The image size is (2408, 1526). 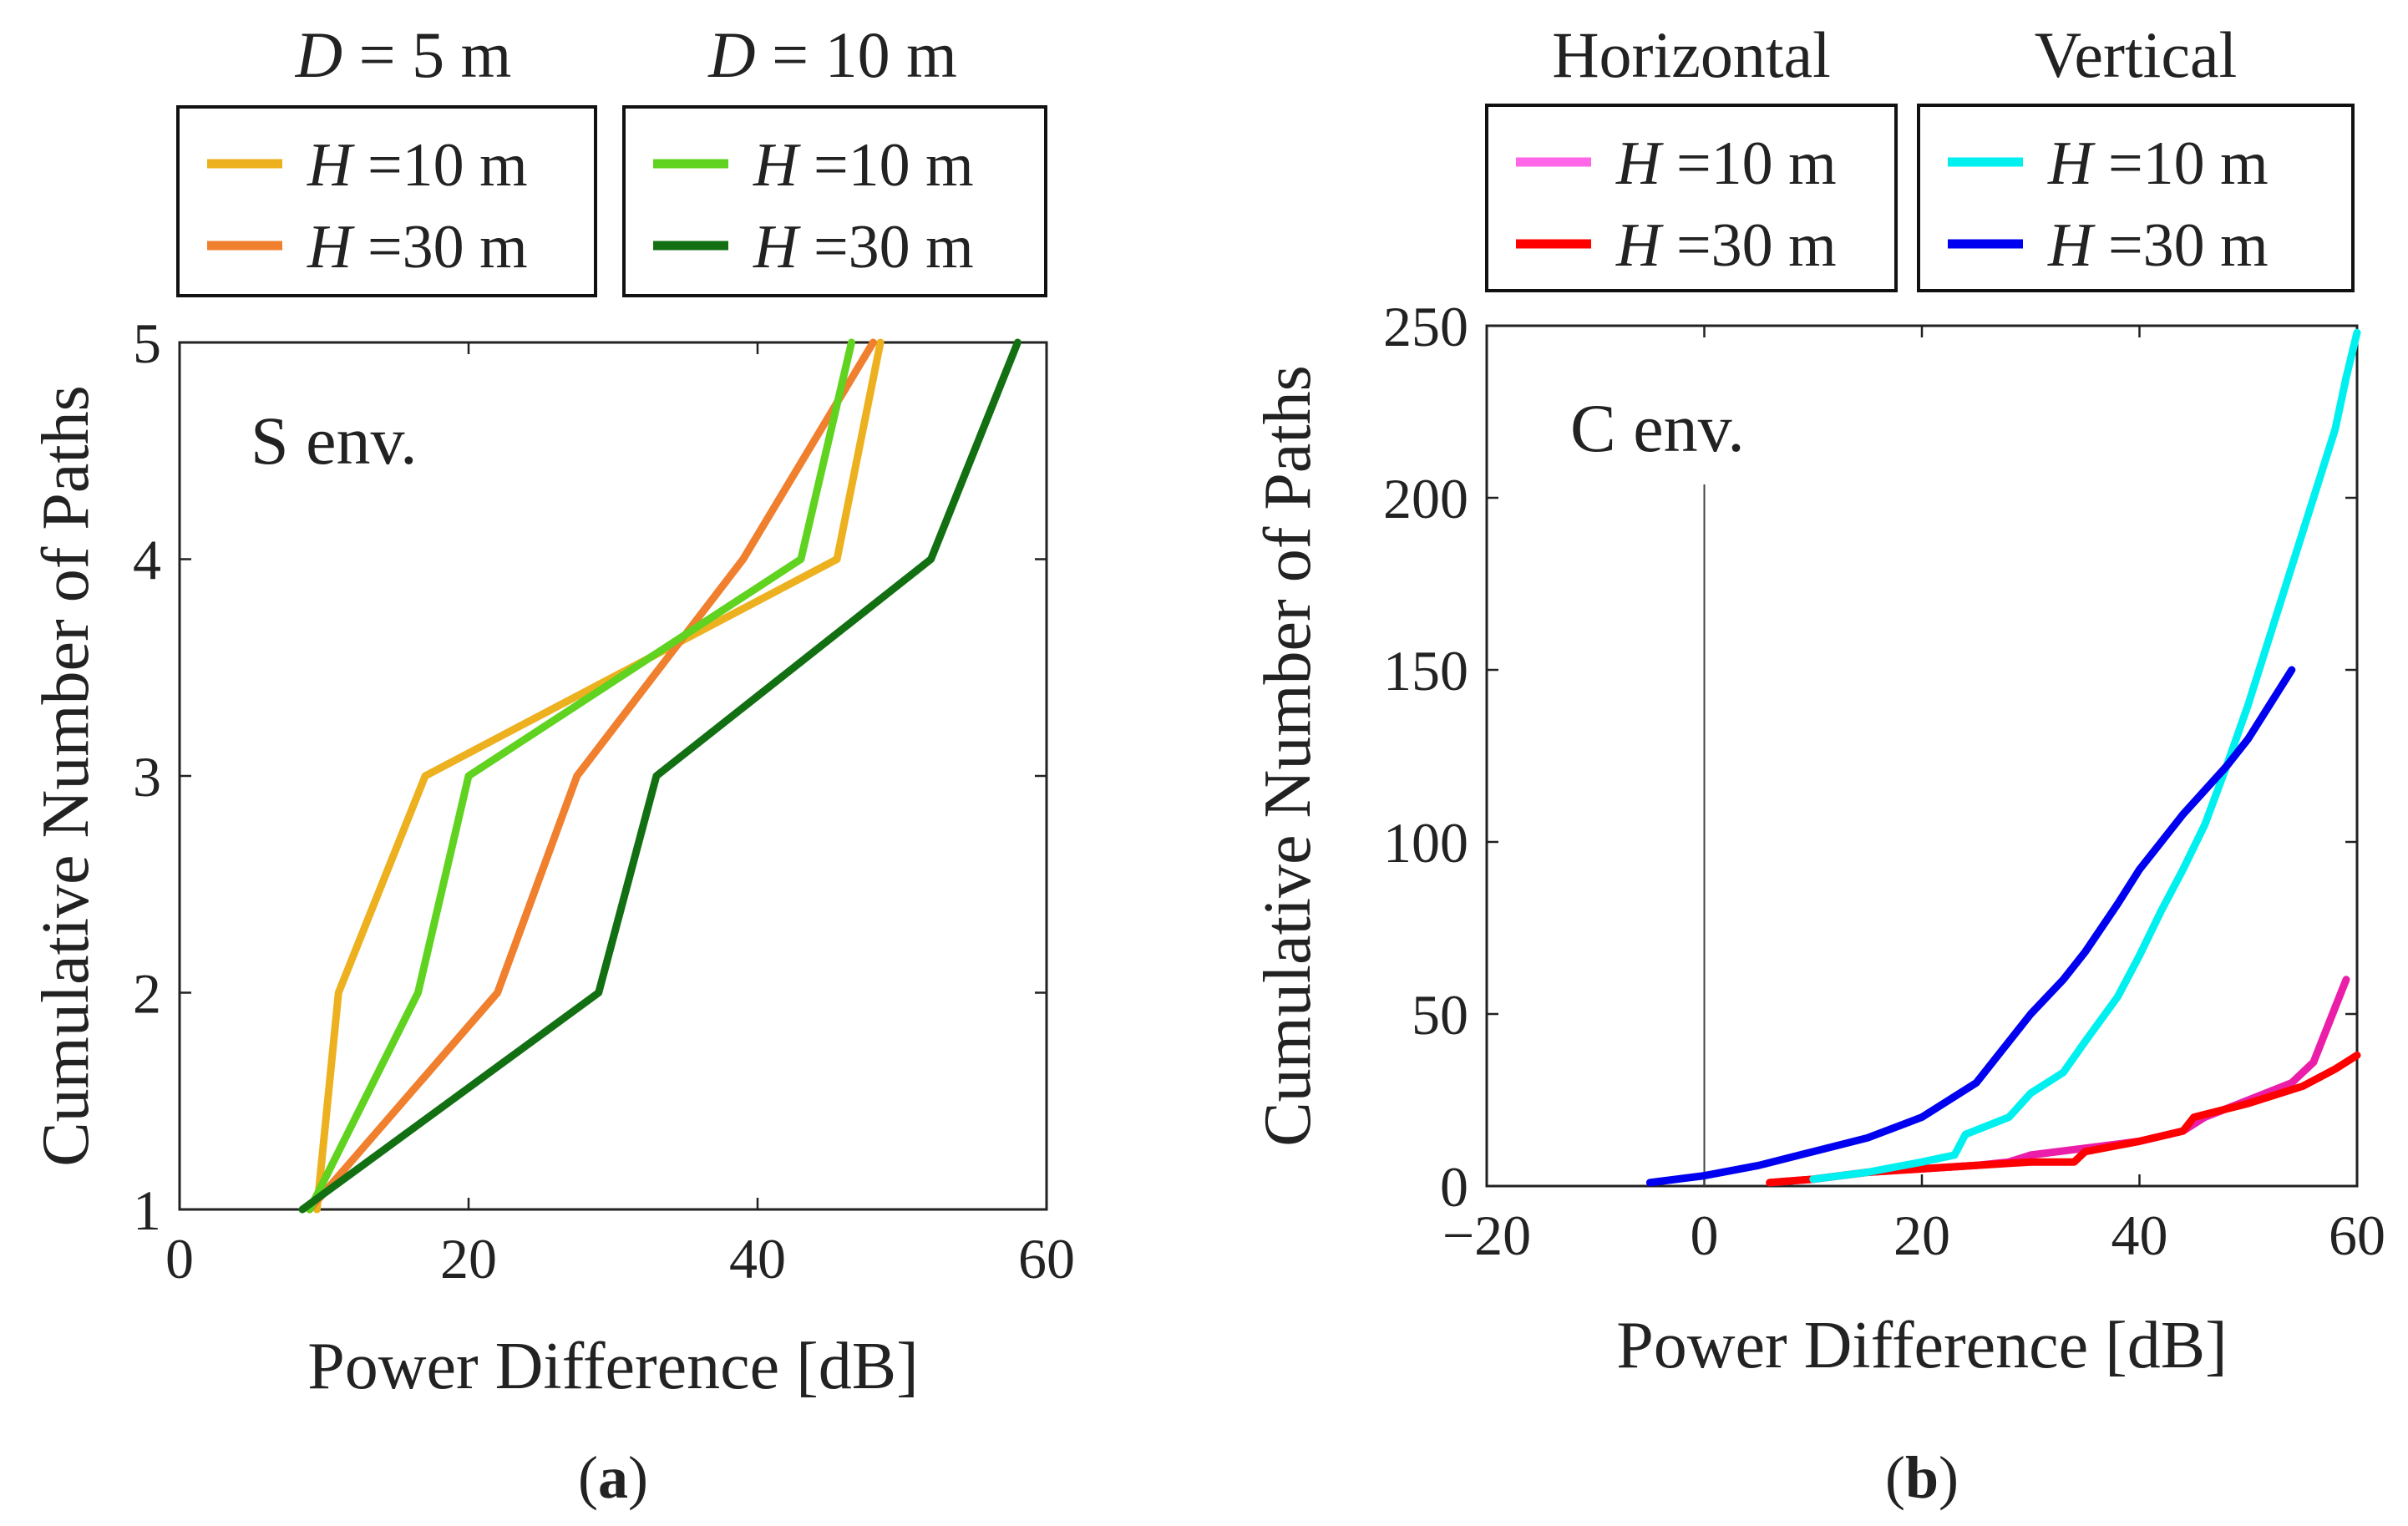 I want to click on y-tick-label: 200, so click(x=1425, y=499).